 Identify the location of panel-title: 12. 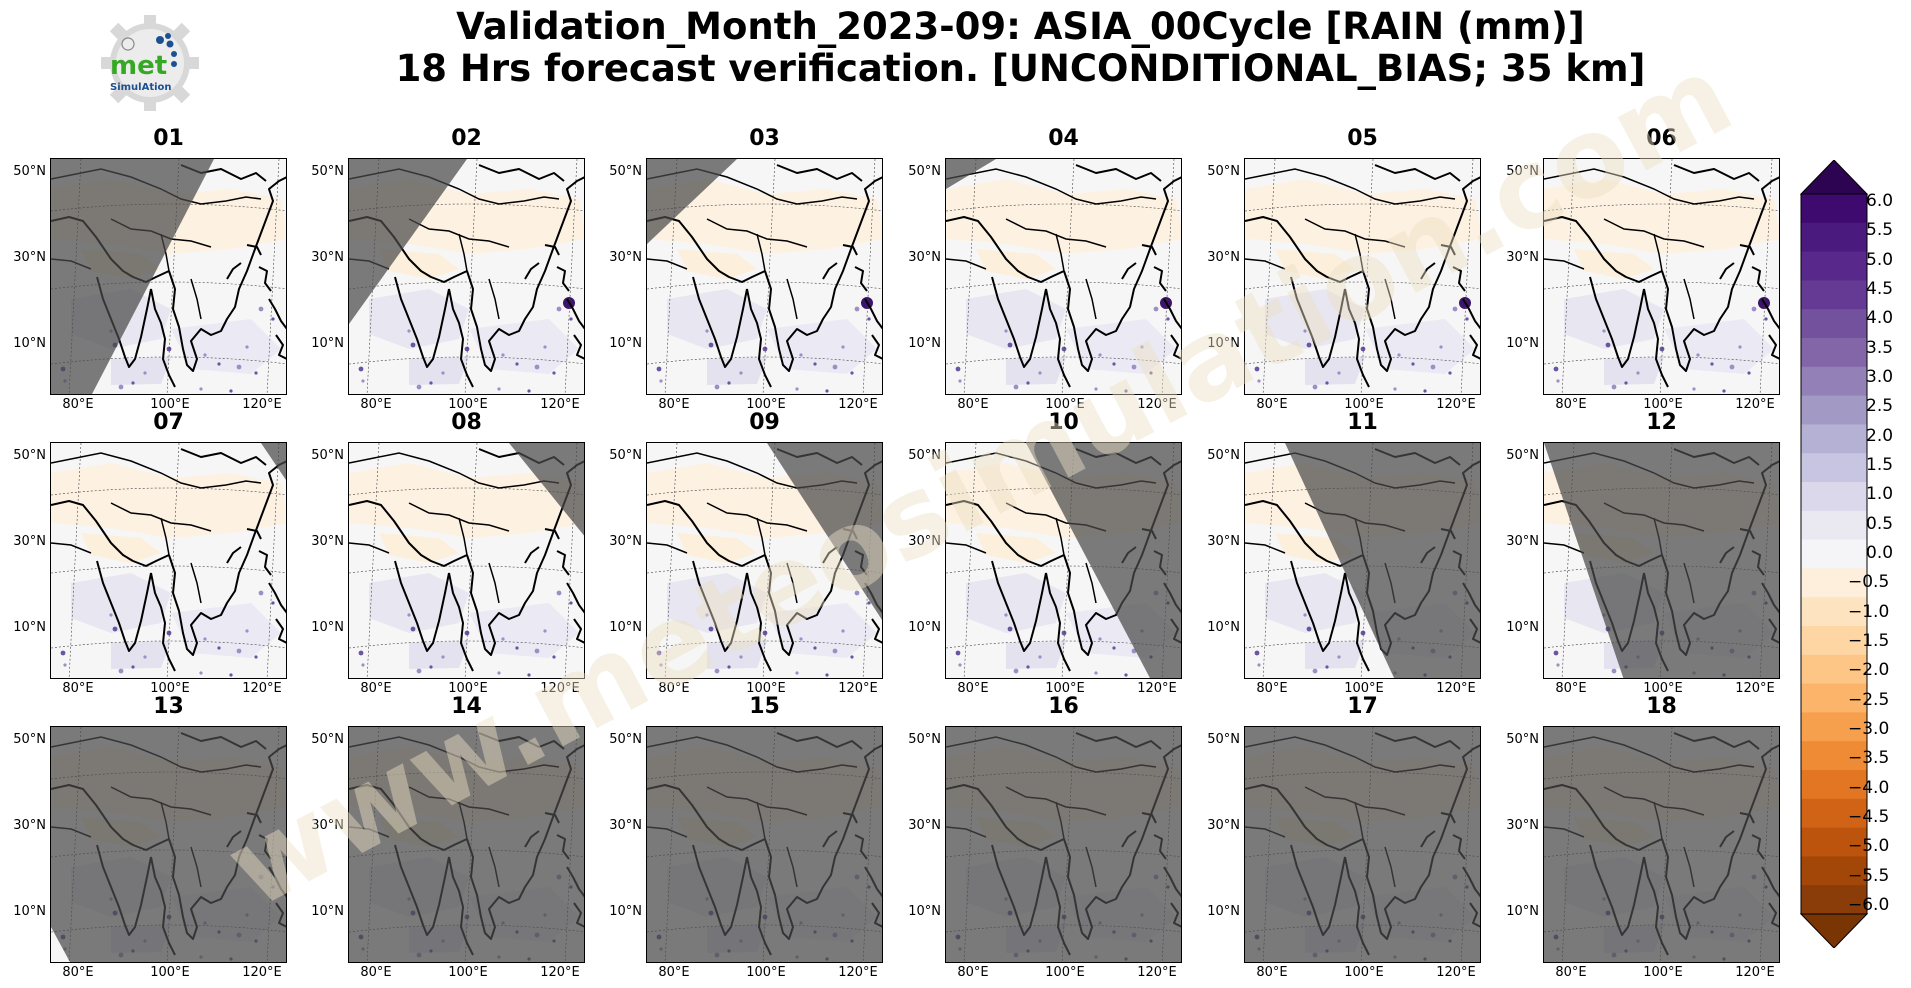
(1661, 422).